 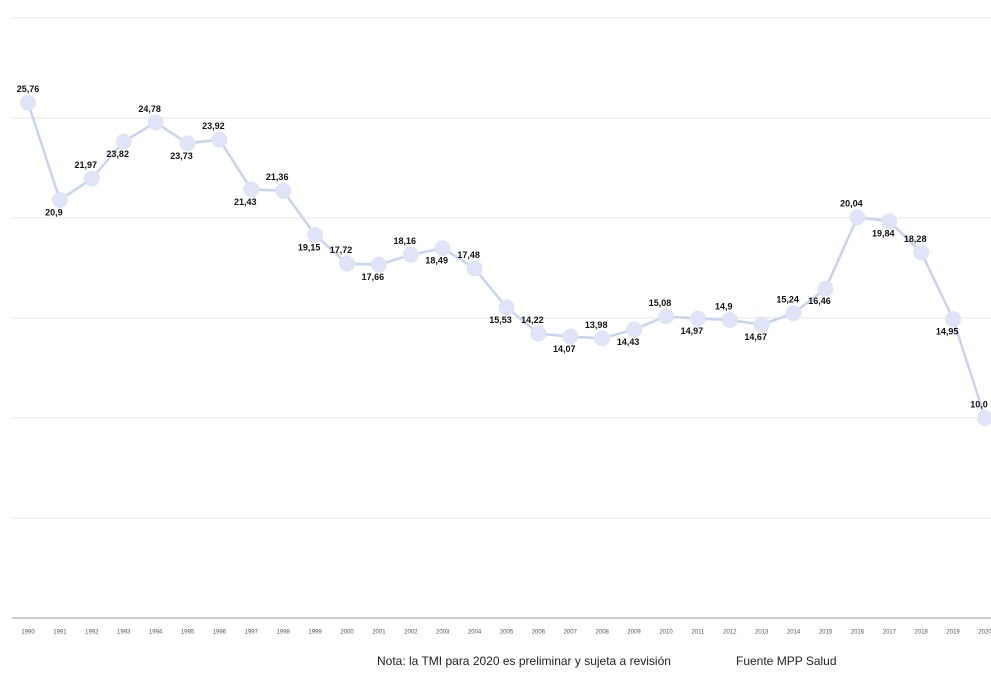 What do you see at coordinates (819, 301) in the screenshot?
I see `value-label: 16,46` at bounding box center [819, 301].